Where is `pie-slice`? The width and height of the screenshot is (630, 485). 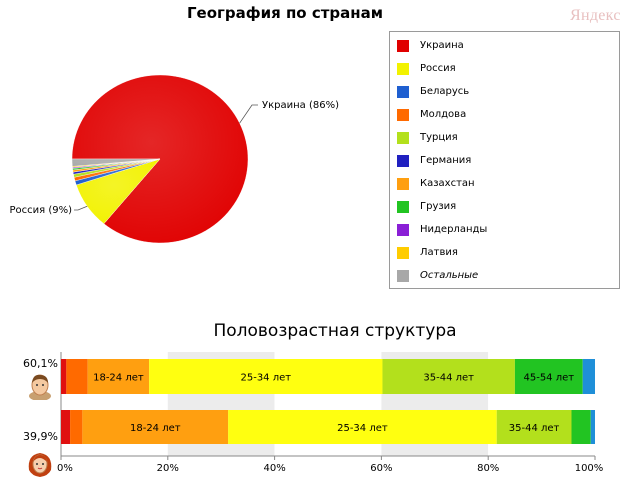 pie-slice is located at coordinates (116, 162).